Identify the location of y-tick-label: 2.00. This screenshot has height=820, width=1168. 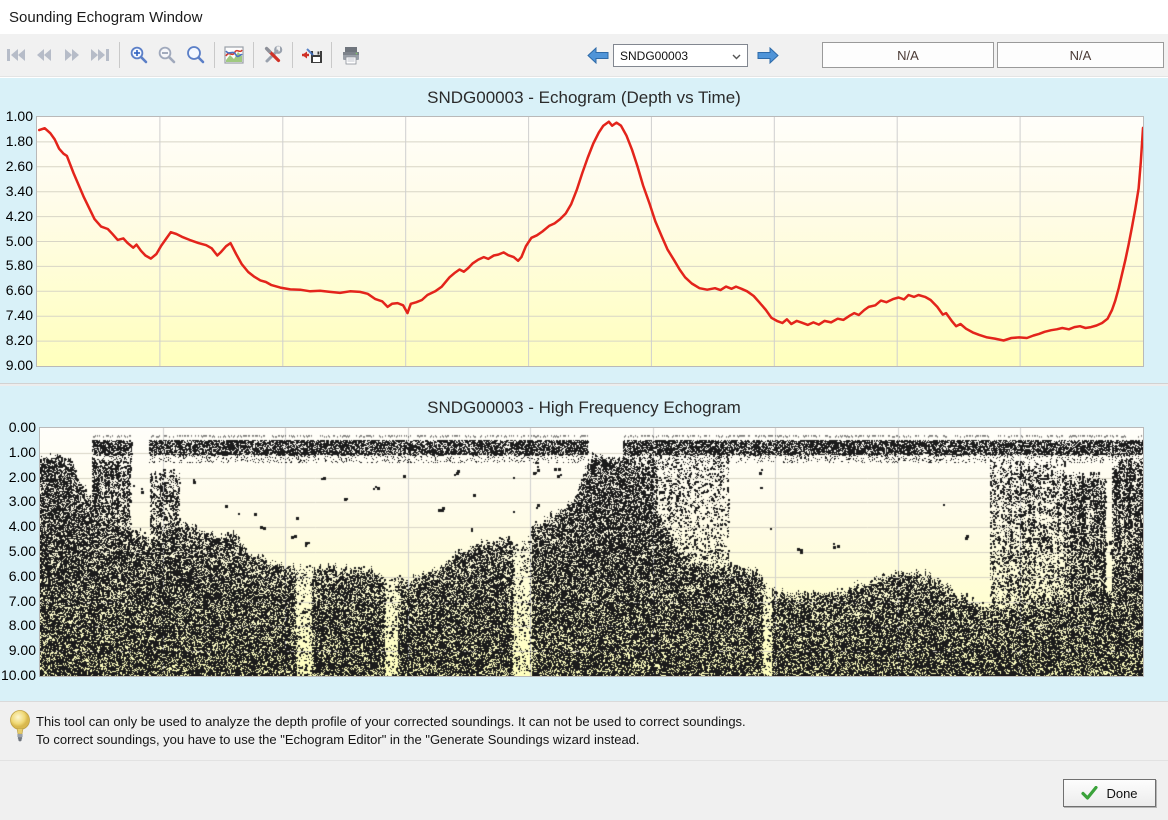
(22, 476).